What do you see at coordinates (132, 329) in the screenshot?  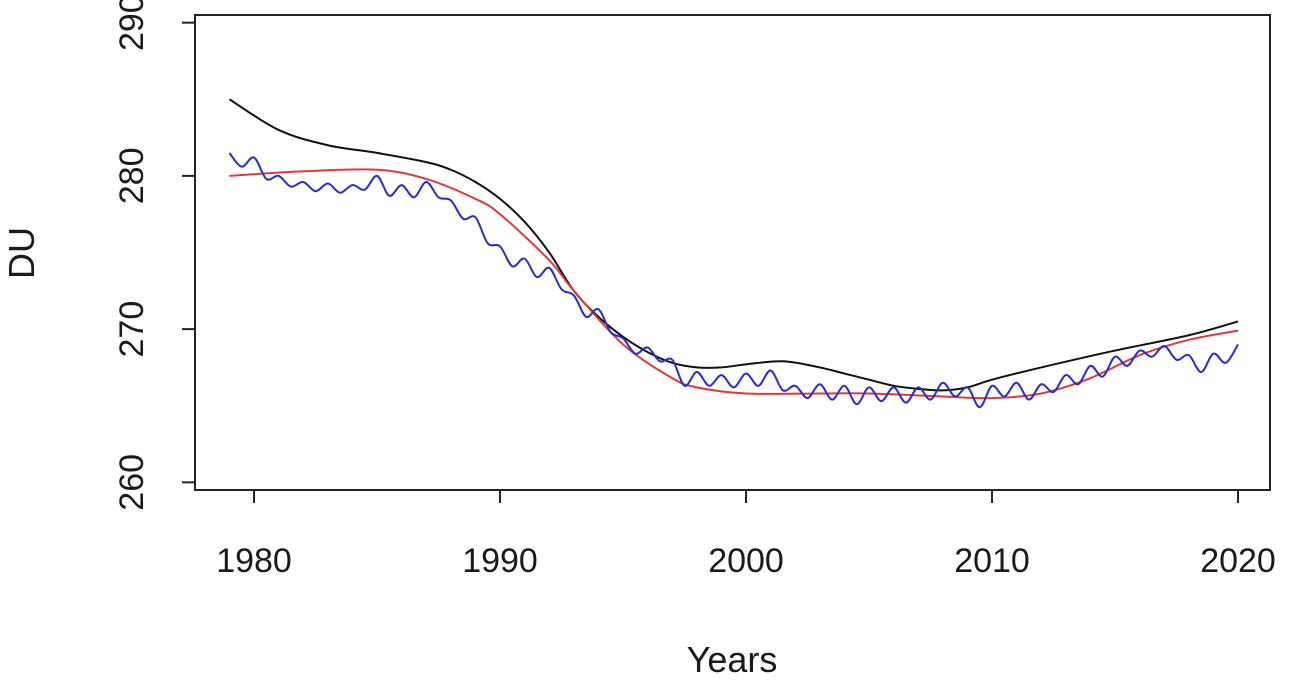 I see `y-tick-label: 270` at bounding box center [132, 329].